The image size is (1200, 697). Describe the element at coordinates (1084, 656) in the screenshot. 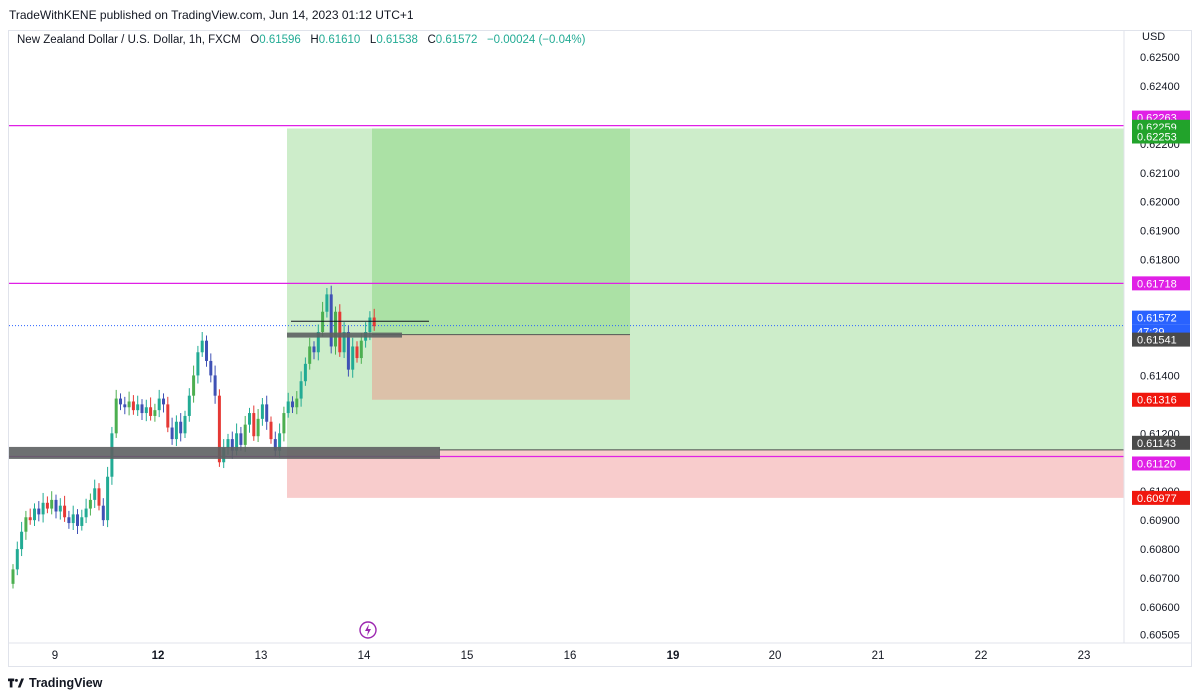

I see `time-tick-label: 23` at that location.